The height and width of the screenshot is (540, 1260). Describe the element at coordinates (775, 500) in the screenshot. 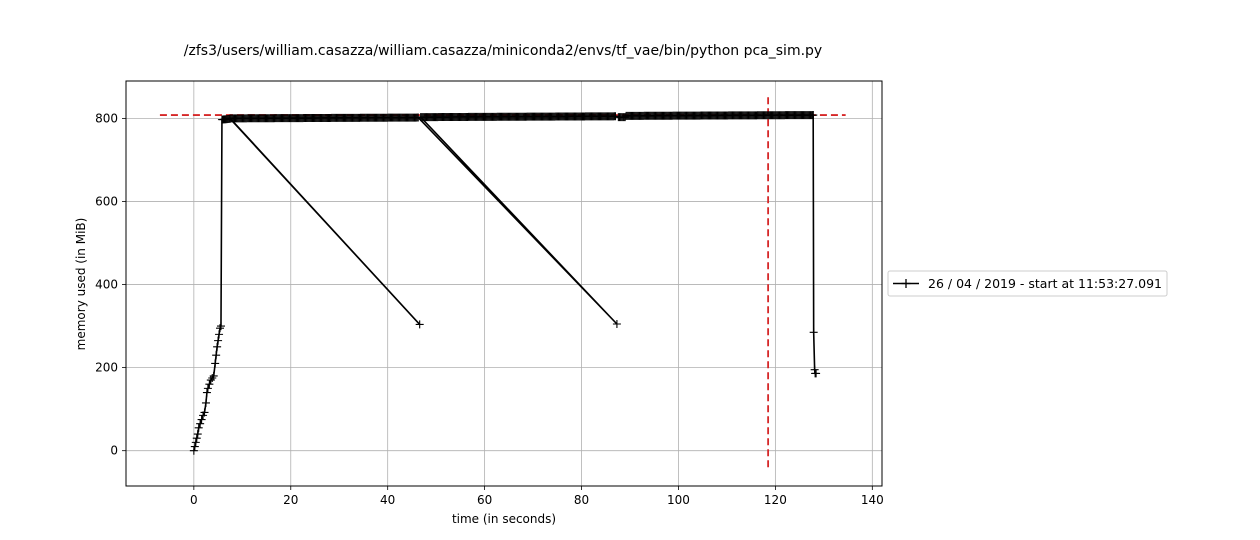

I see `x-tick-label: 120` at that location.